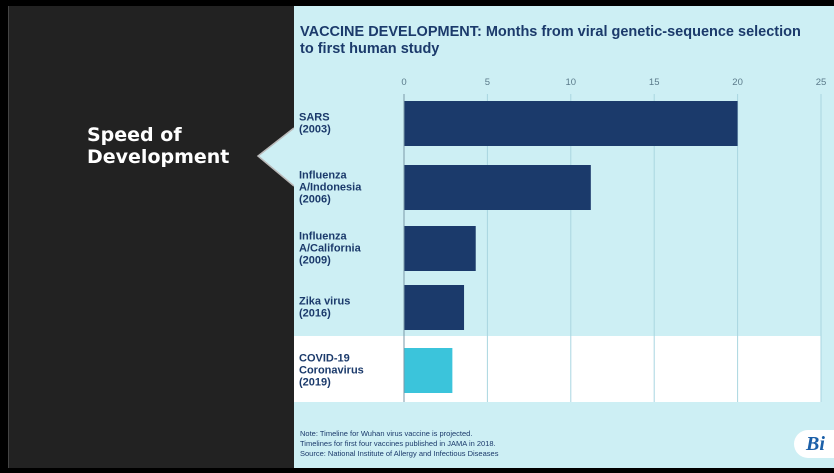  What do you see at coordinates (315, 383) in the screenshot?
I see `category-label-line: (2019)` at bounding box center [315, 383].